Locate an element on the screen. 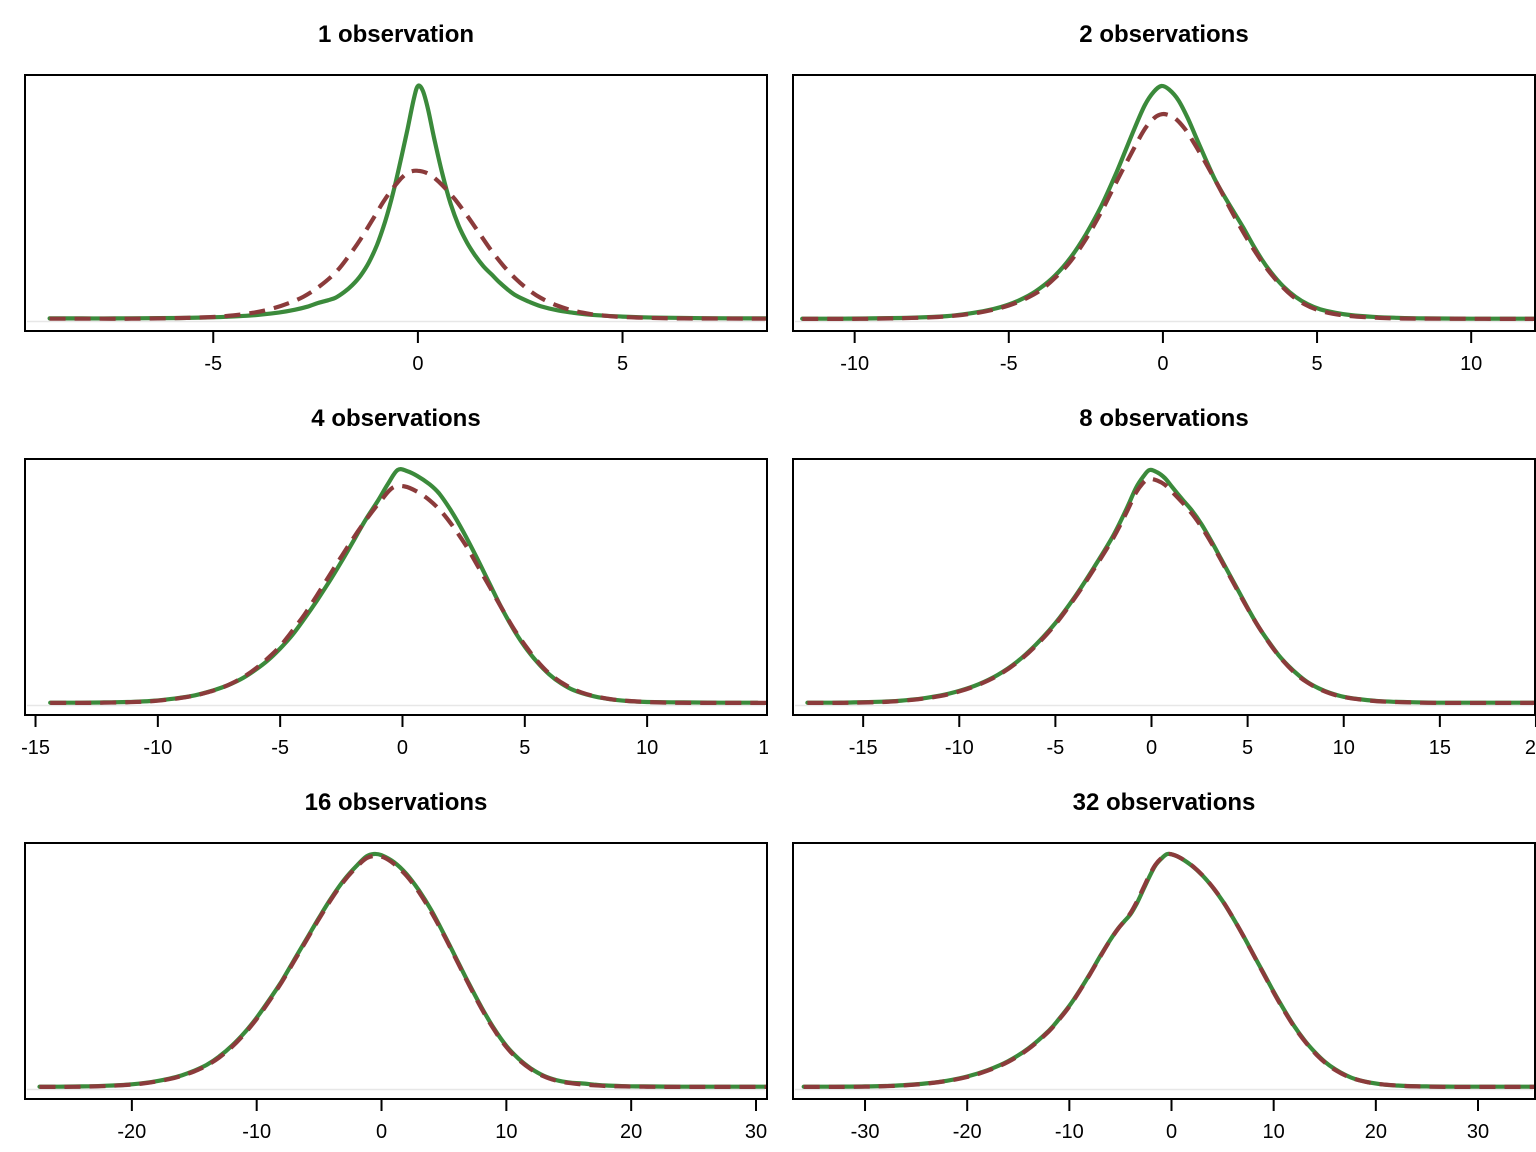  panel-title: 4 observations is located at coordinates (395, 418).